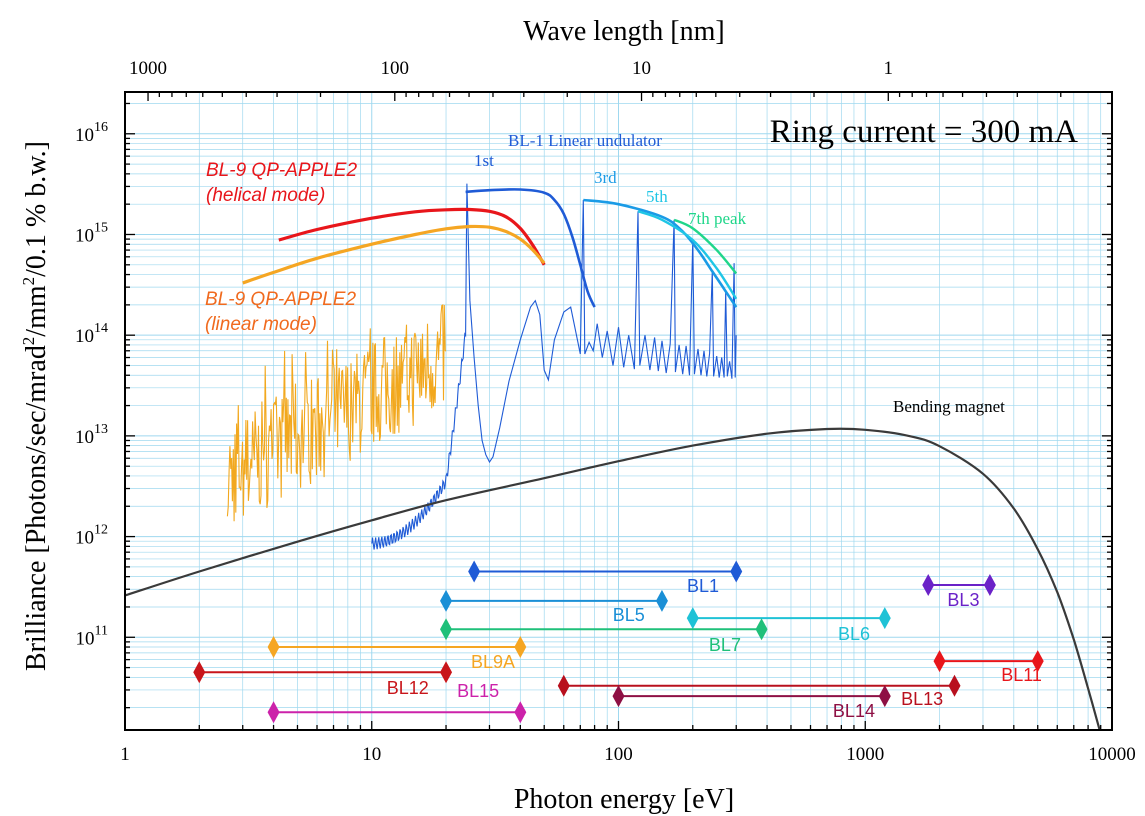 The width and height of the screenshot is (1145, 816). What do you see at coordinates (703, 586) in the screenshot?
I see `range-label: BL1` at bounding box center [703, 586].